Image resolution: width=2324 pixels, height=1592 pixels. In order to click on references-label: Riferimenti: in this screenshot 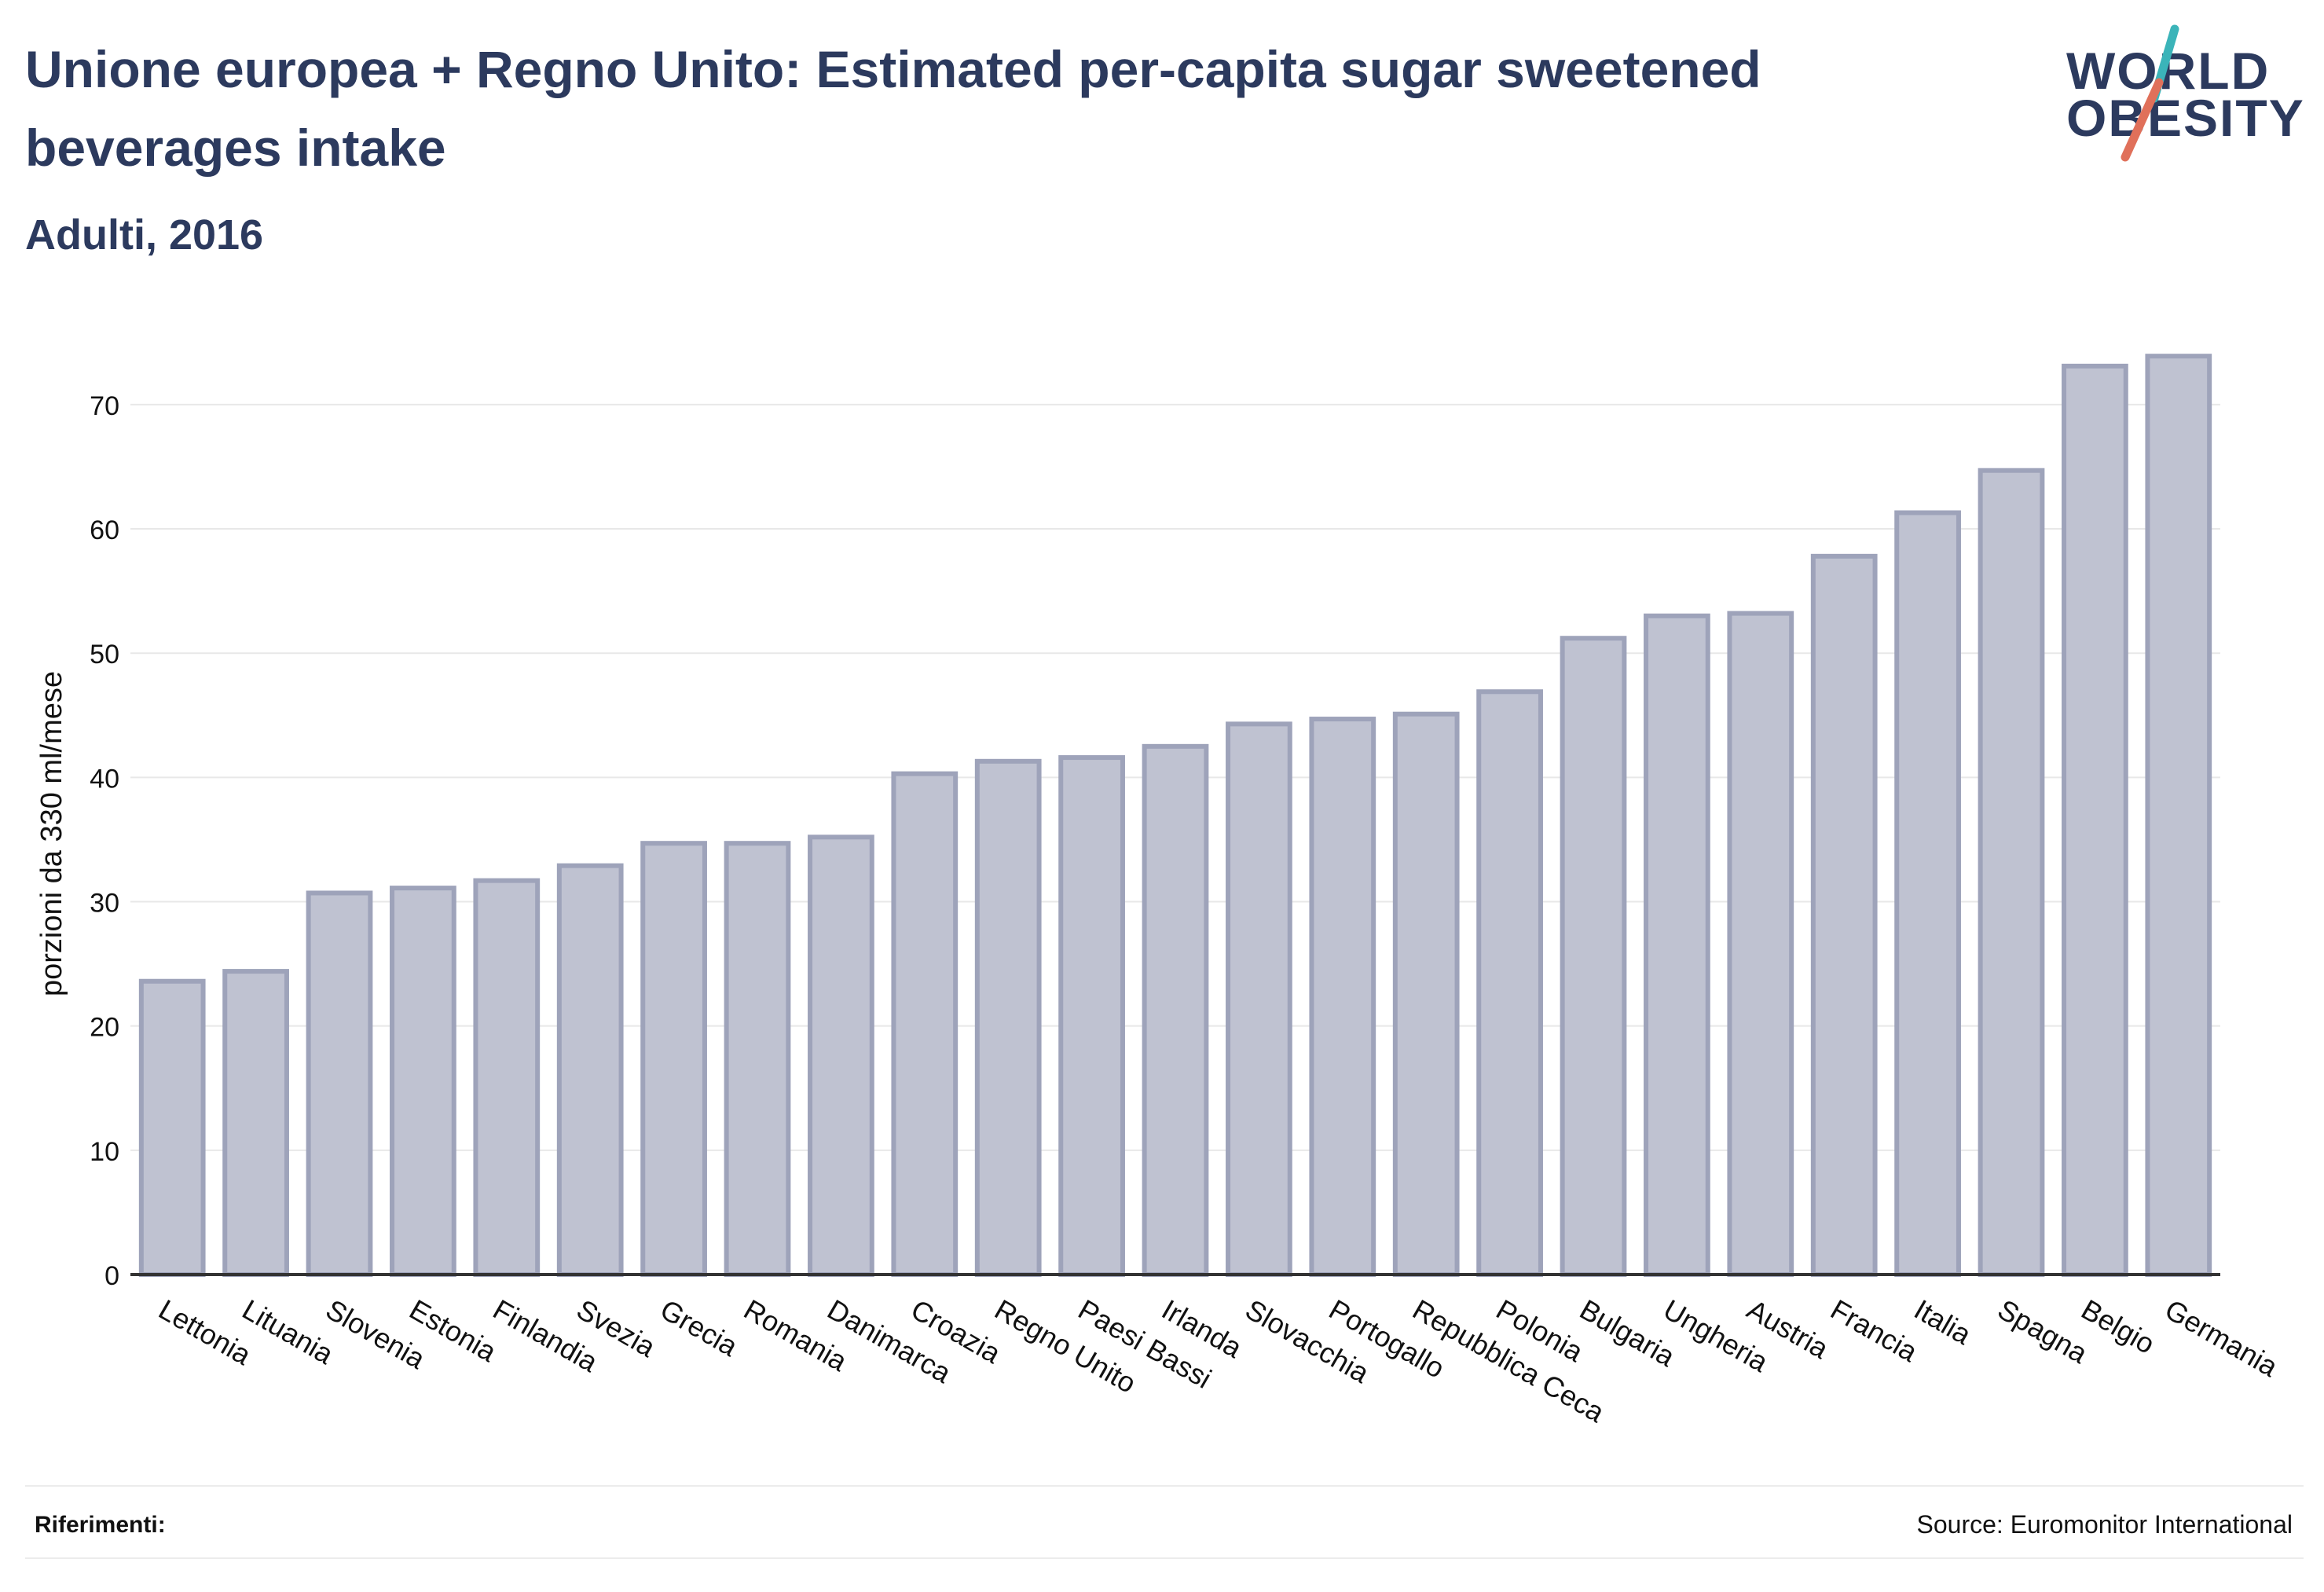, I will do `click(100, 1525)`.